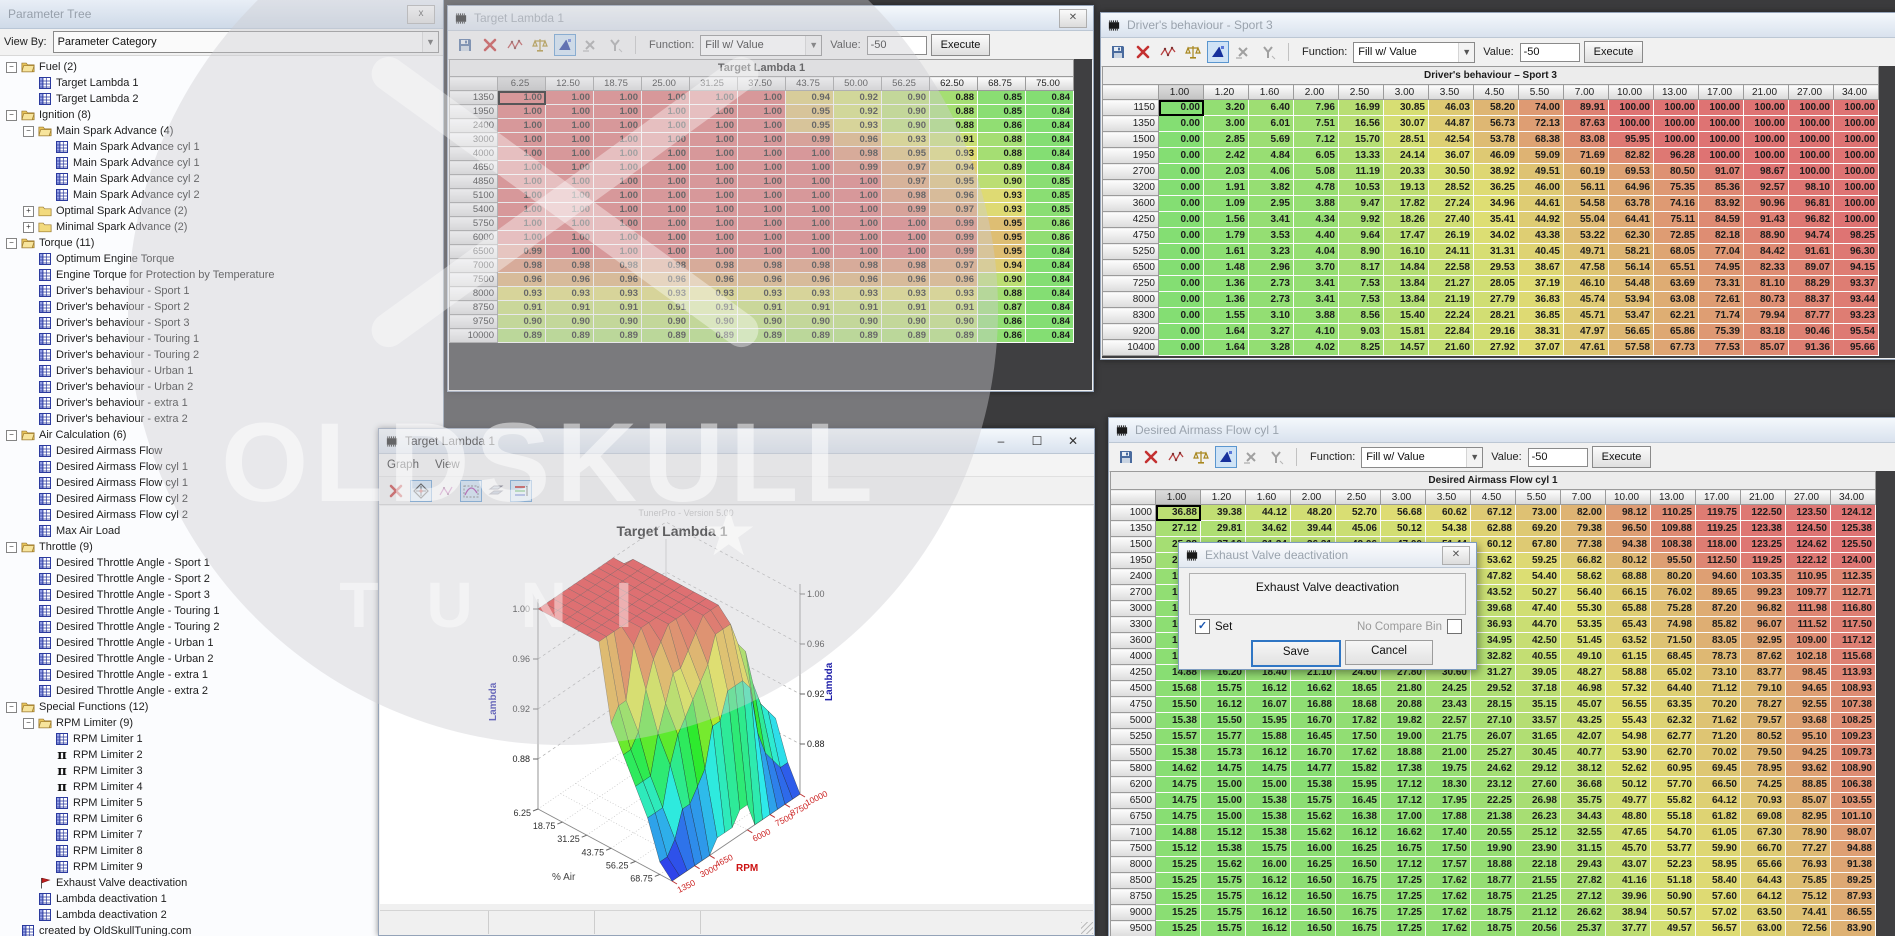 The height and width of the screenshot is (936, 1895). What do you see at coordinates (224, 147) in the screenshot?
I see `tree-item: Main Spark Advance cyl 1` at bounding box center [224, 147].